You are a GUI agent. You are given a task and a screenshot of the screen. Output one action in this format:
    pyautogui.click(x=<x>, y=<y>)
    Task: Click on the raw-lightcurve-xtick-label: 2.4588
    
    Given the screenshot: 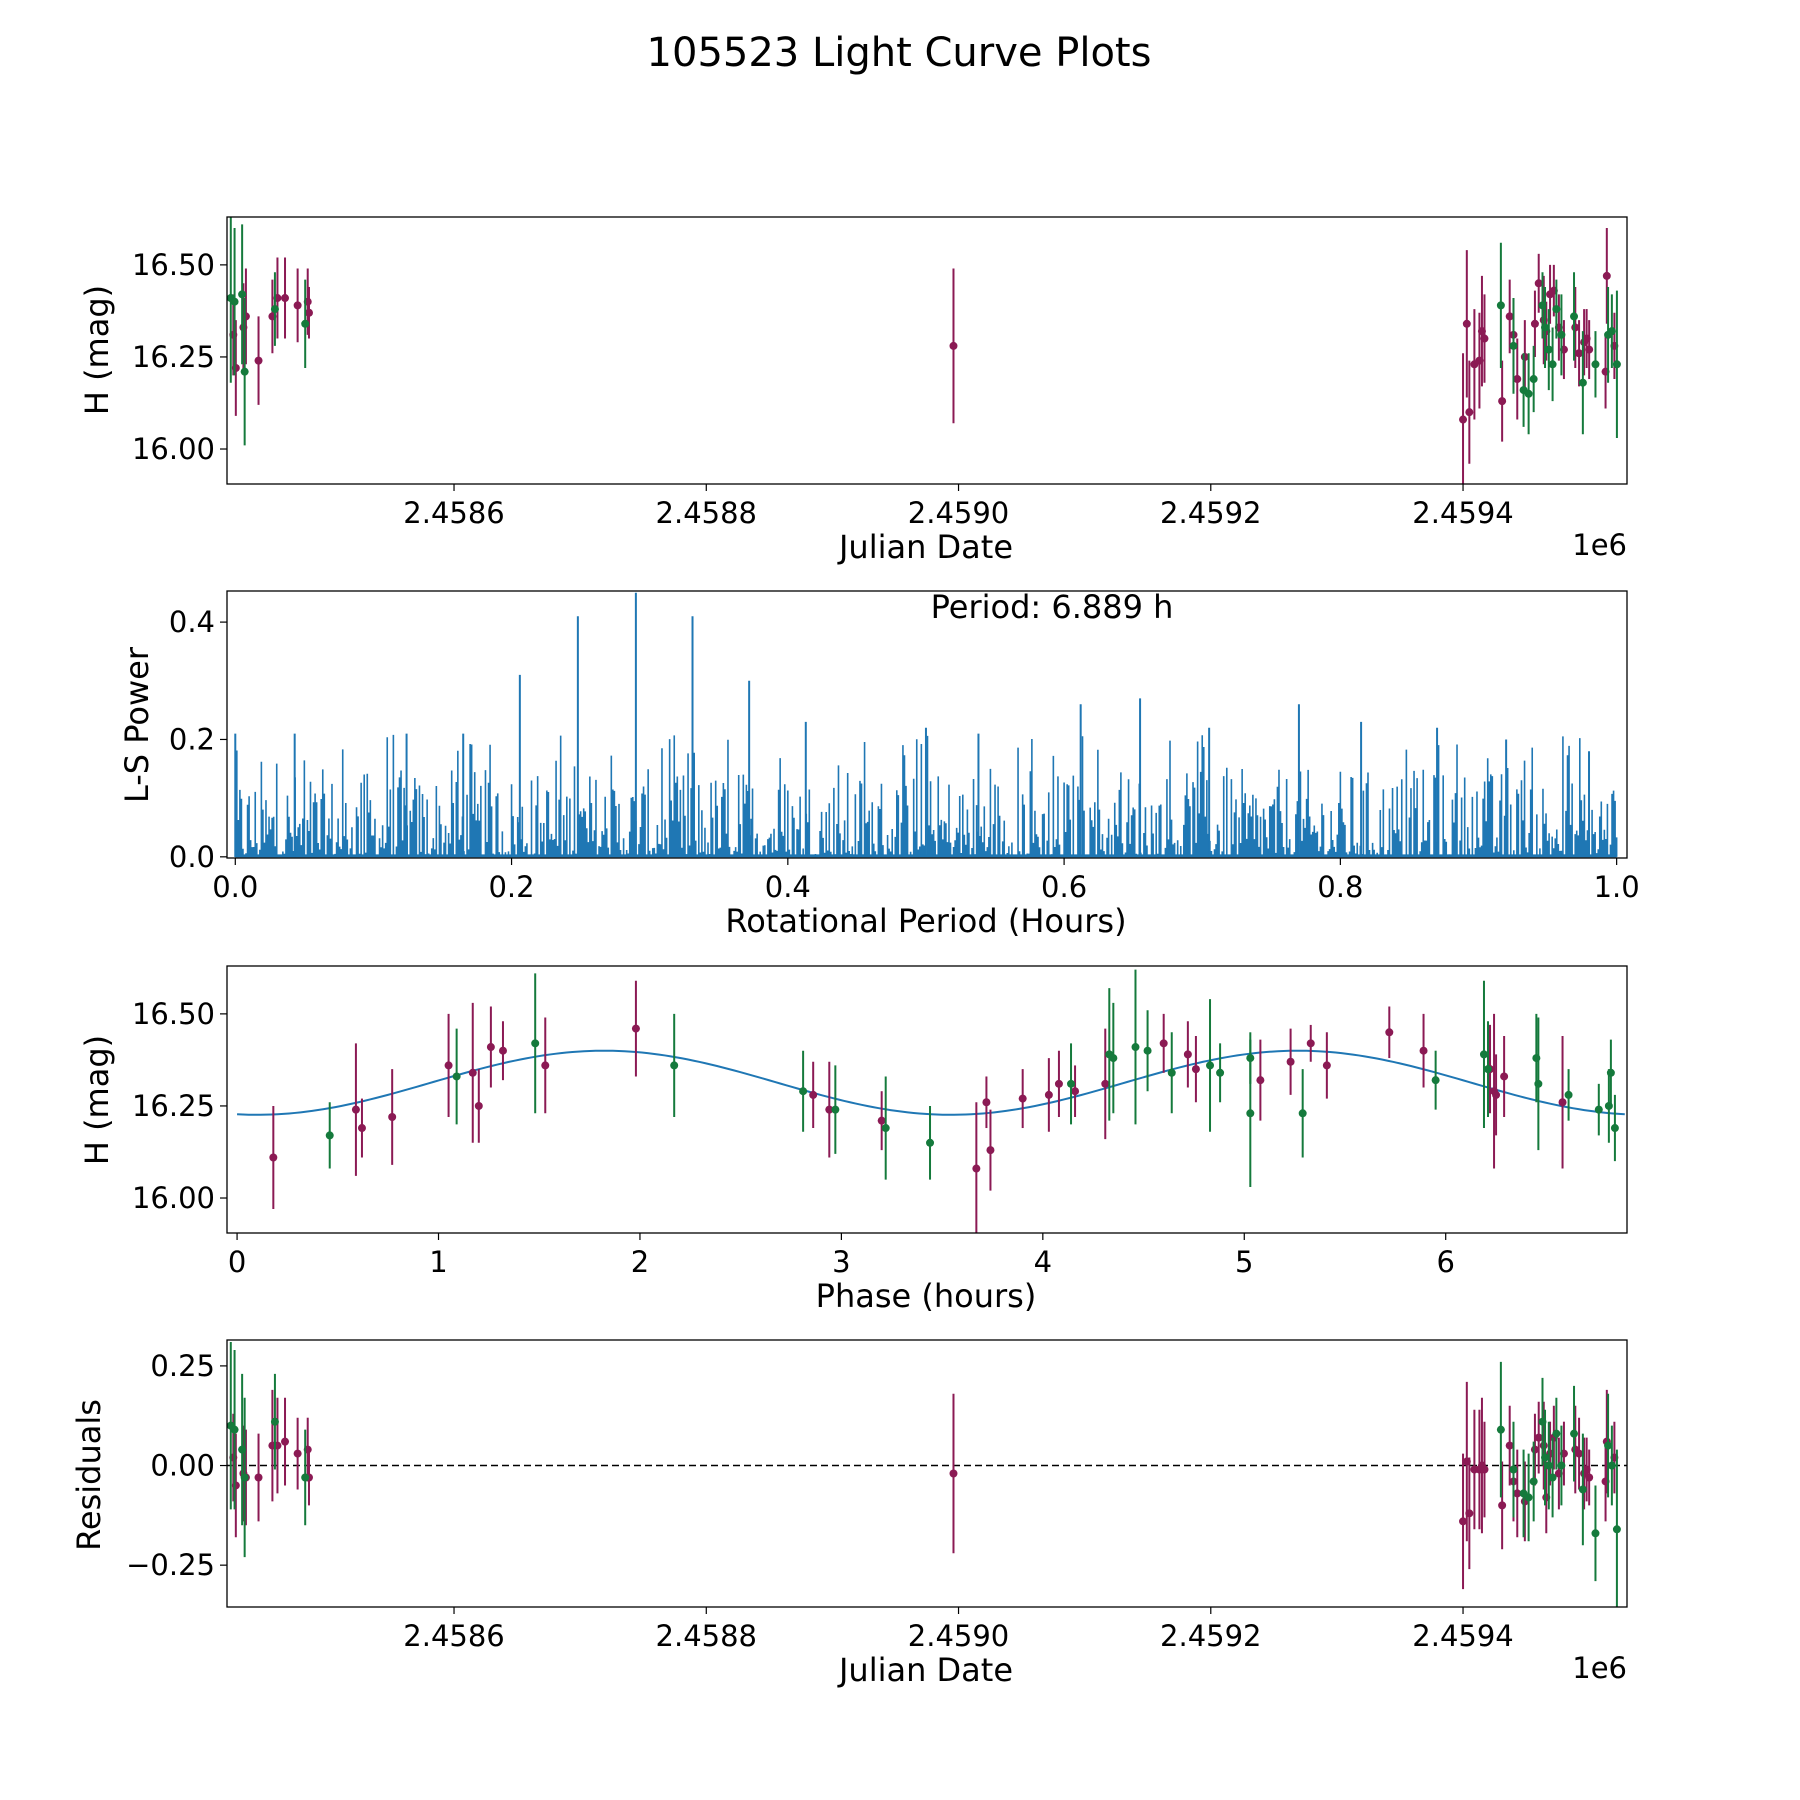 What is the action you would take?
    pyautogui.click(x=706, y=513)
    